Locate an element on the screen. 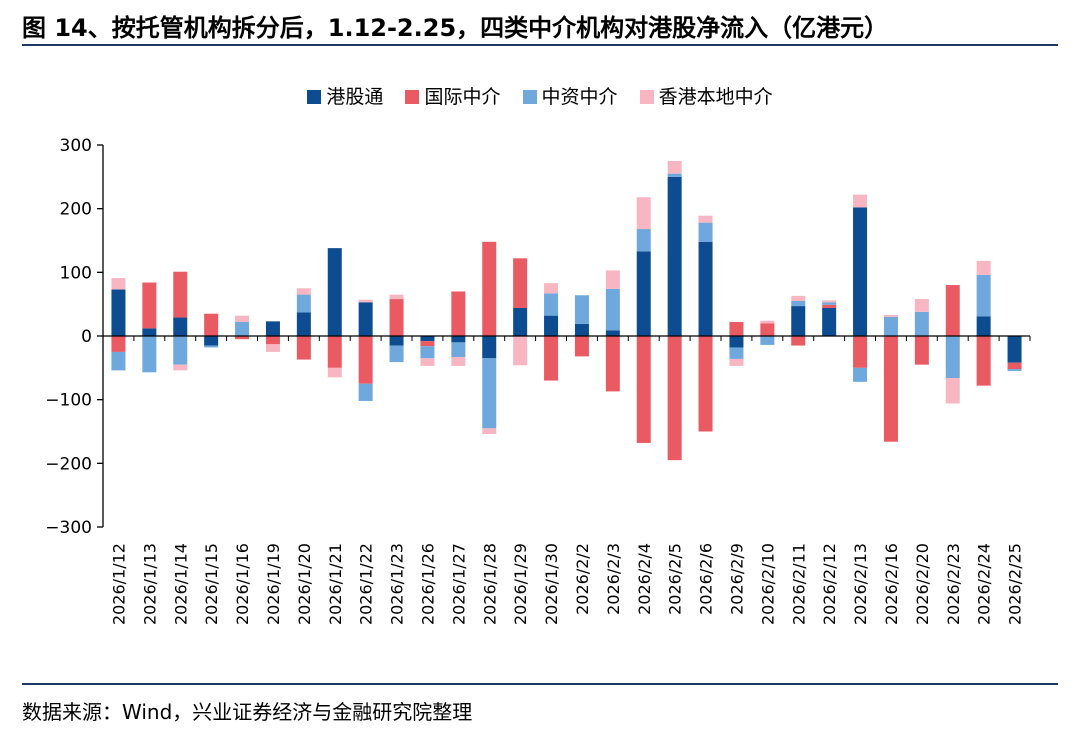  x-category-label: 2026/1/15 is located at coordinates (211, 584).